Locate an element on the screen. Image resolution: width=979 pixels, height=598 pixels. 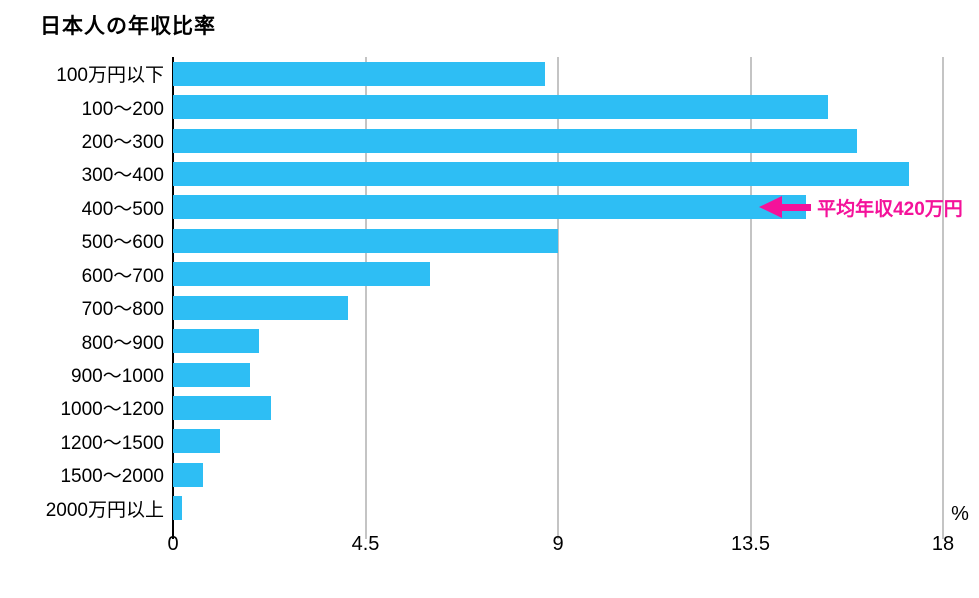
category-label: 100万円以下 is located at coordinates (110, 76).